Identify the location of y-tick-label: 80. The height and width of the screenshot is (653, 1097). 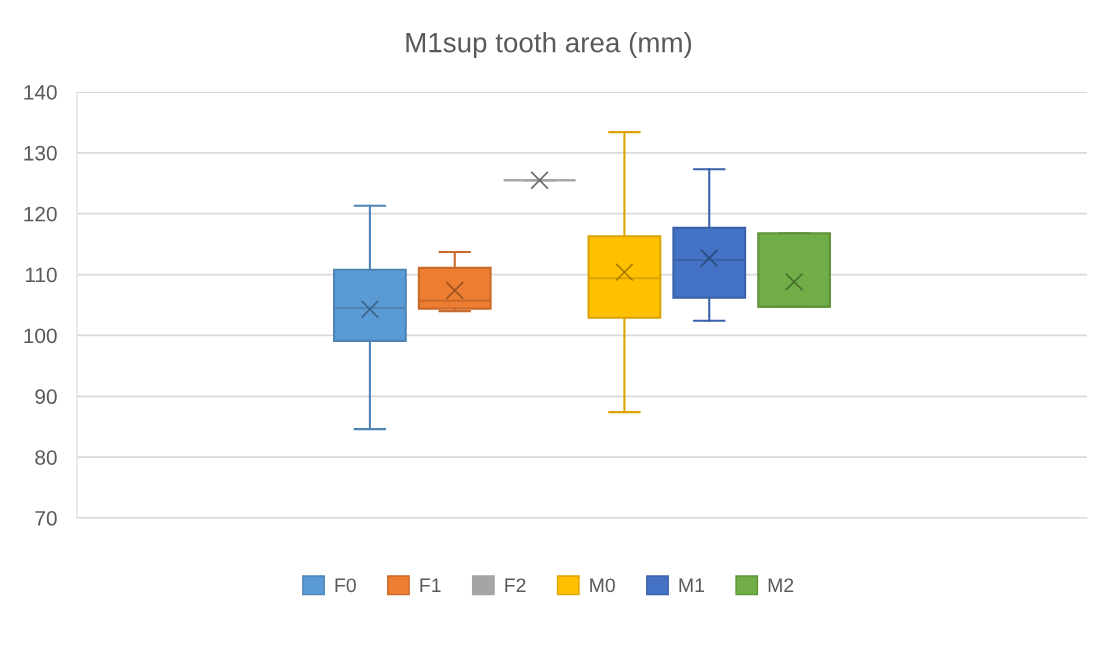
(46, 457).